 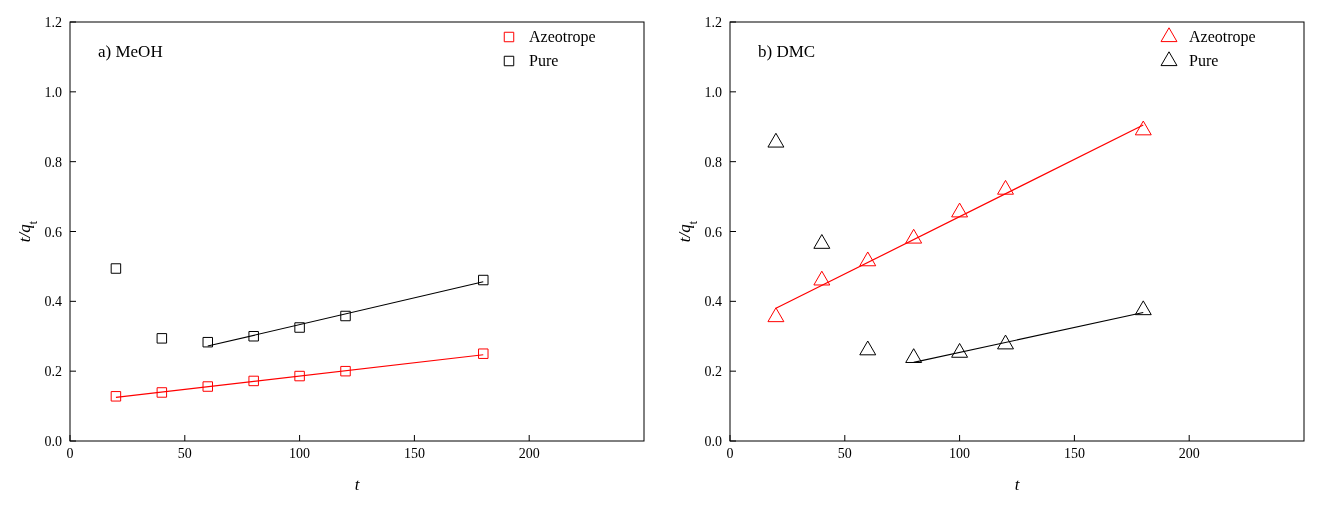 I want to click on annotation: a) MeOH, so click(x=130, y=51).